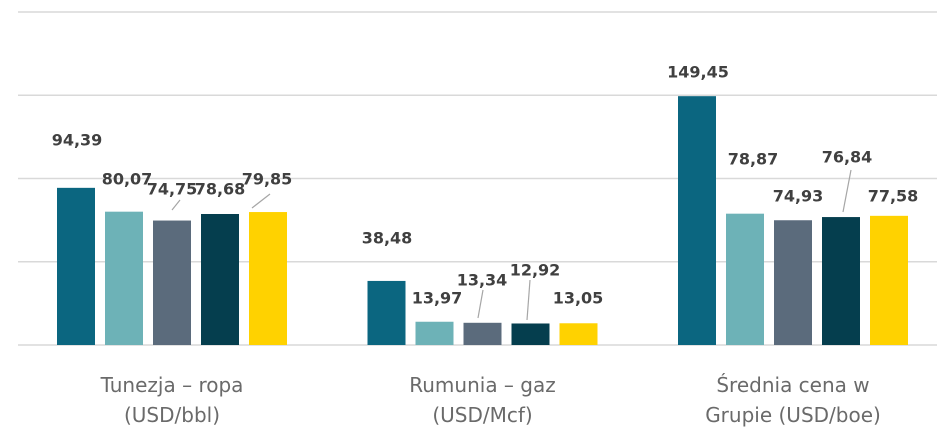 The image size is (937, 435). What do you see at coordinates (482, 400) in the screenshot?
I see `x-tick-label: Rumunia – gaz (USD/Mcf)` at bounding box center [482, 400].